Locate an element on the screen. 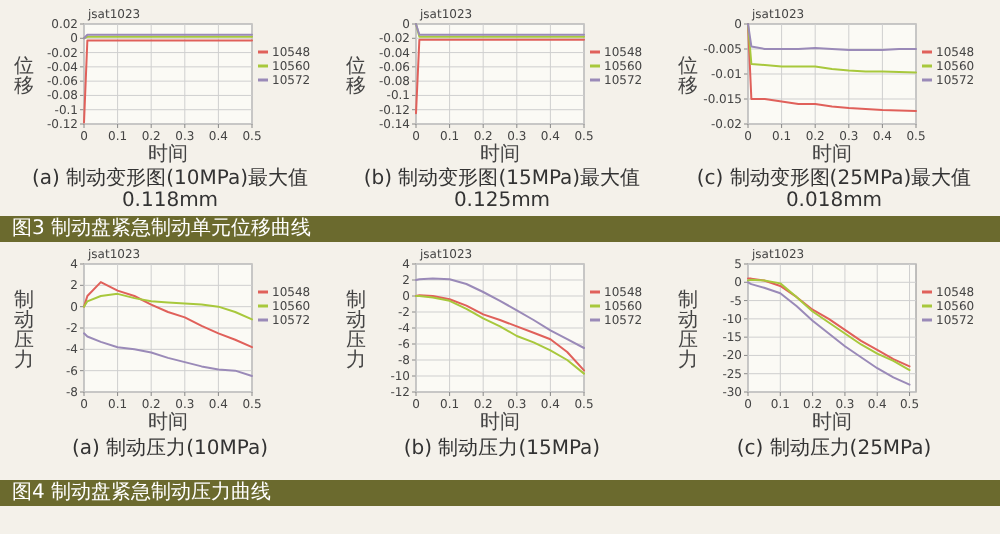 Image resolution: width=1000 pixels, height=534 pixels. text: (a) 制动压力(10MPa) is located at coordinates (170, 449).